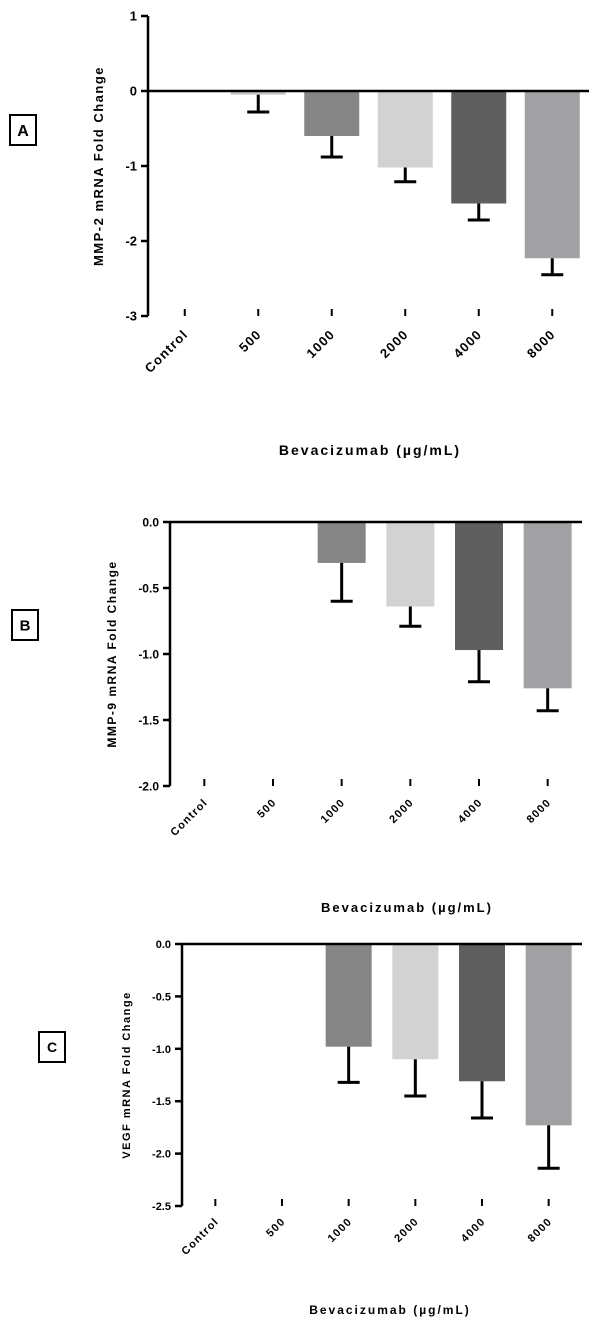 The image size is (594, 1322). What do you see at coordinates (127, 1074) in the screenshot?
I see `y-axis-title: VEGF mRNA Fold Change` at bounding box center [127, 1074].